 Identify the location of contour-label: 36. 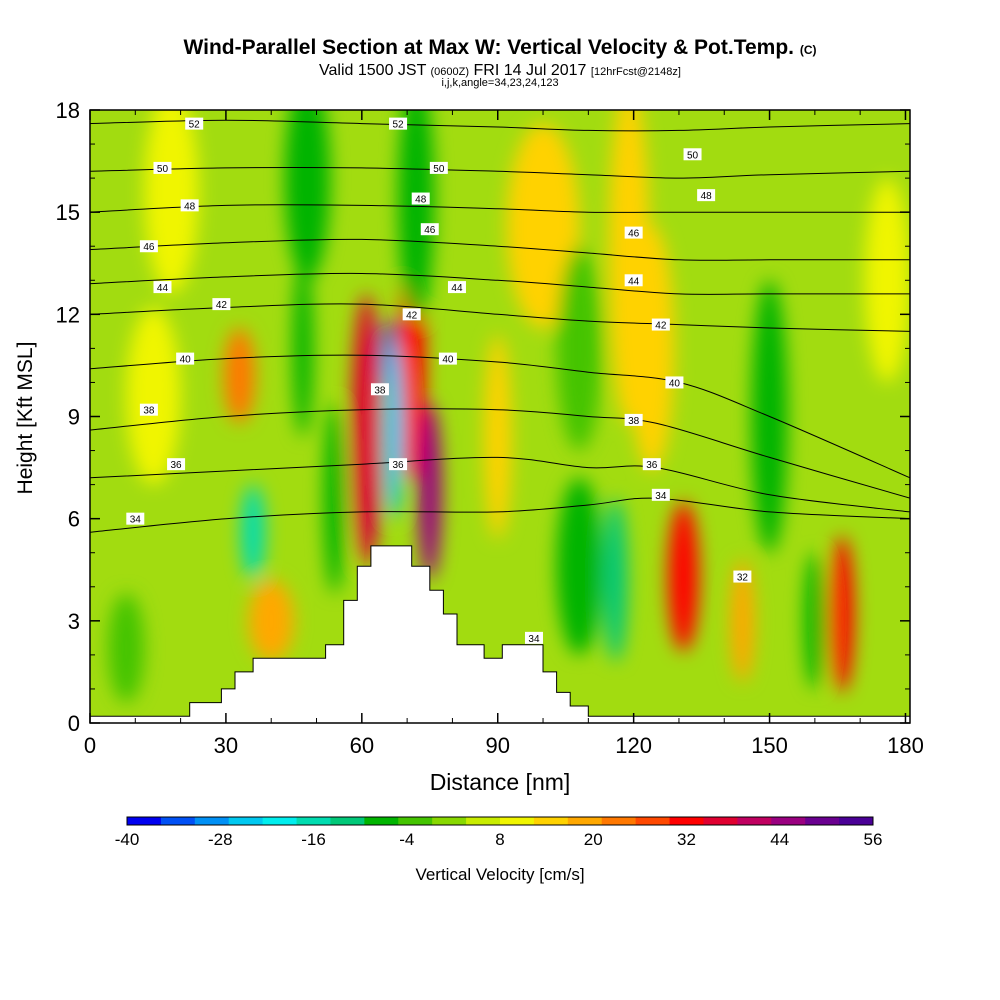
(652, 465).